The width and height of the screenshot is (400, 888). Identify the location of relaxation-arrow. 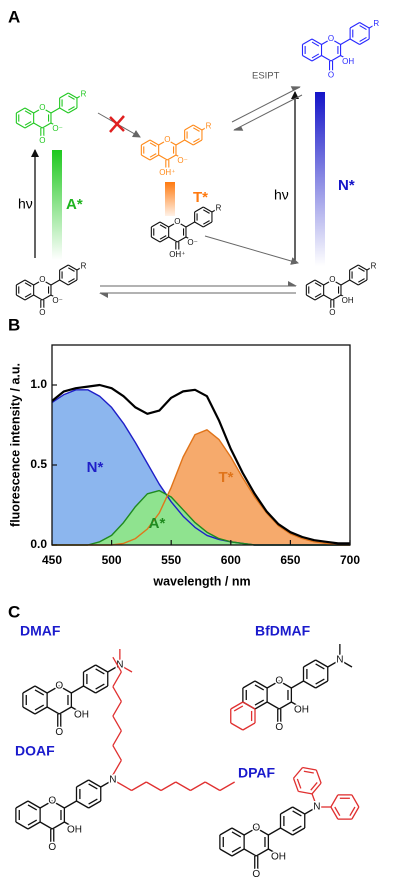
(251, 250).